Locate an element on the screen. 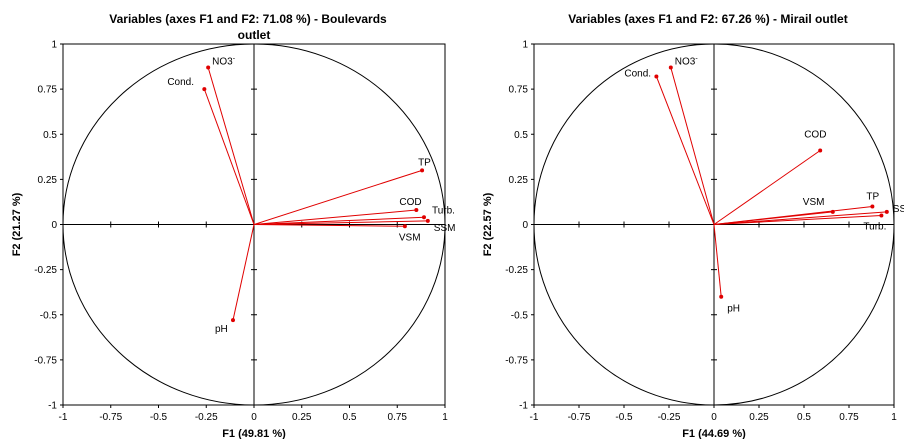  vector-cond is located at coordinates (229, 156).